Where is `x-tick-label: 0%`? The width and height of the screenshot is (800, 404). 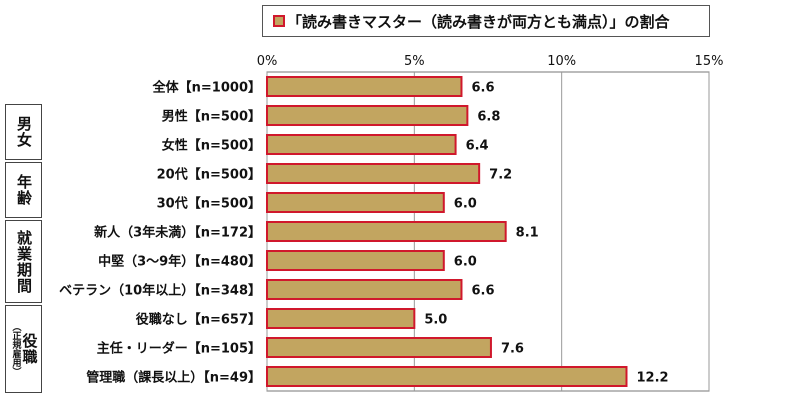 x-tick-label: 0% is located at coordinates (267, 61).